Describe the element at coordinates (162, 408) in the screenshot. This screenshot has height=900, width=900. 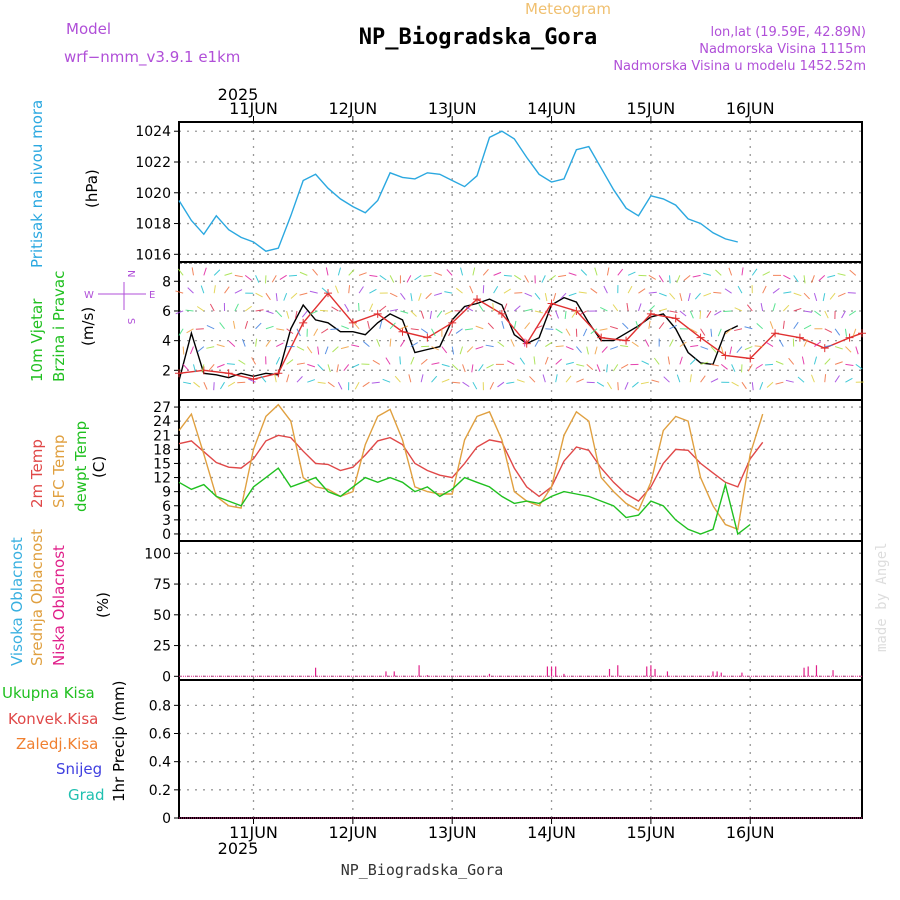
I see `y-tick-label: 27` at that location.